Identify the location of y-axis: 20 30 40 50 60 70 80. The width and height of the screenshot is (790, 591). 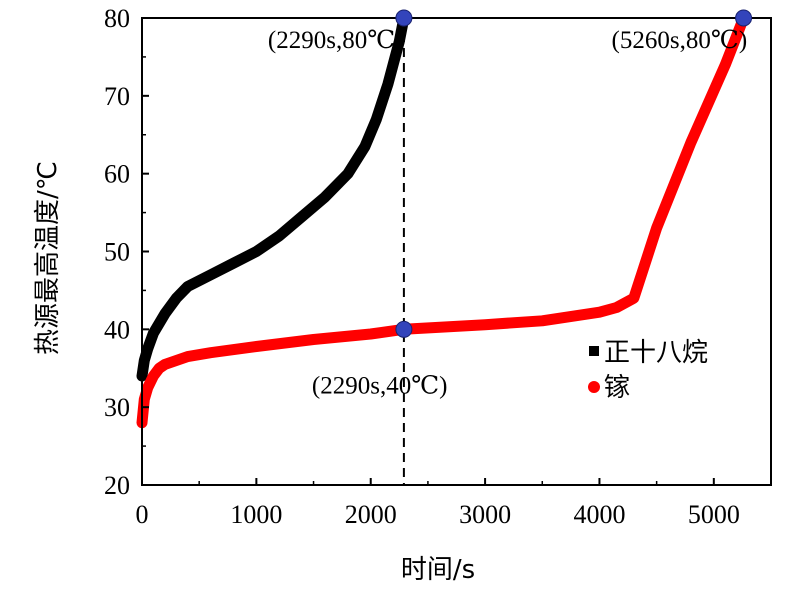
(126, 252).